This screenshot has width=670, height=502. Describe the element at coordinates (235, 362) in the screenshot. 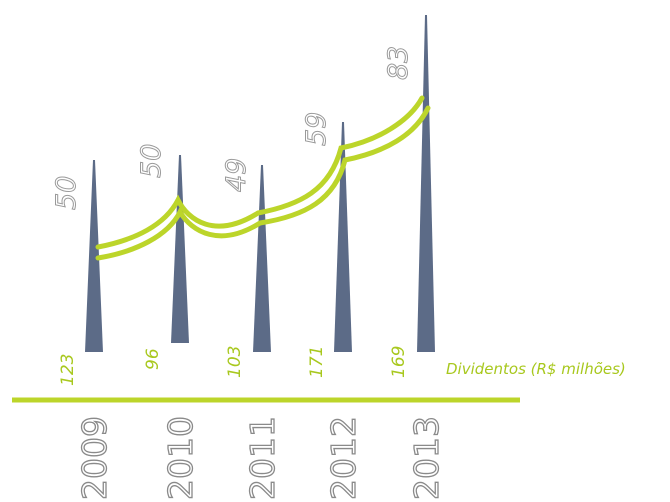

I see `dividend-value-label-2011: 103` at that location.